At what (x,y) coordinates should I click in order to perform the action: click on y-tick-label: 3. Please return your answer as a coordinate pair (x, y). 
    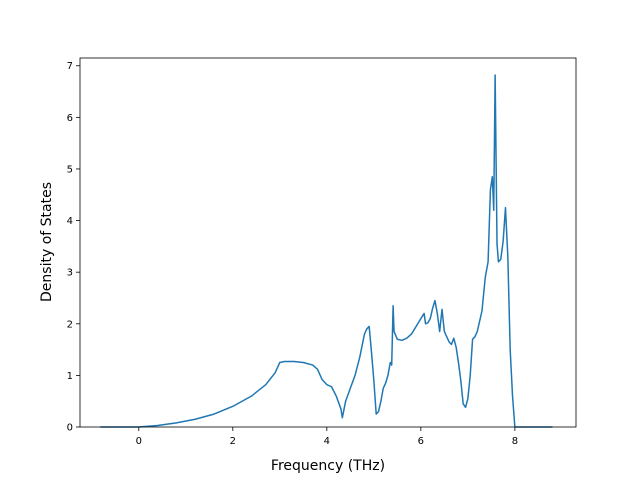
    Looking at the image, I should click on (70, 273).